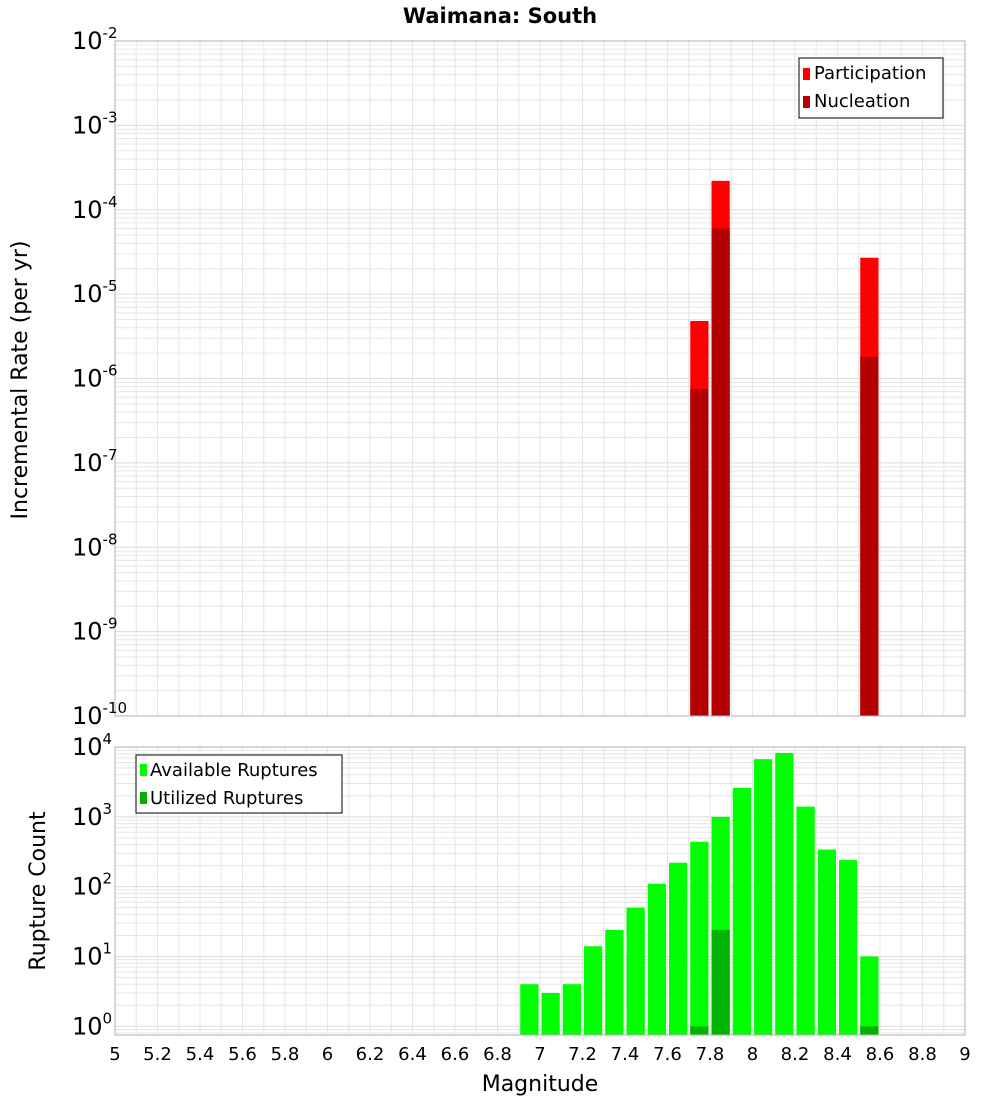  Describe the element at coordinates (234, 770) in the screenshot. I see `legend-label-available: Available Ruptures` at that location.